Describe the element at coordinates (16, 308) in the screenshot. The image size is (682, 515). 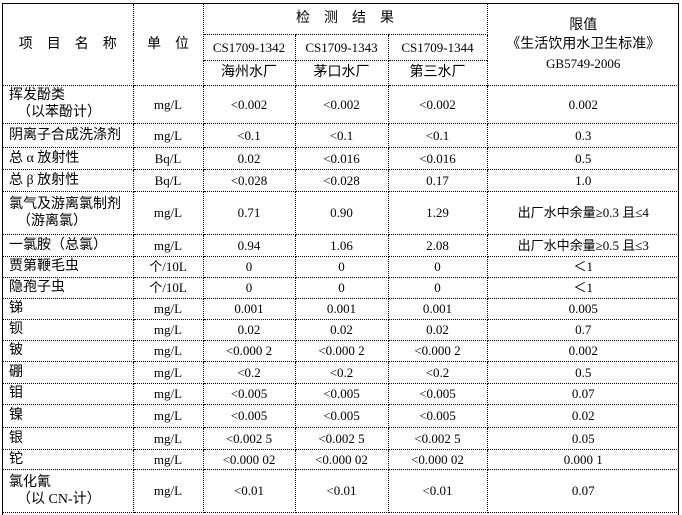
I see `param-name: 锑` at that location.